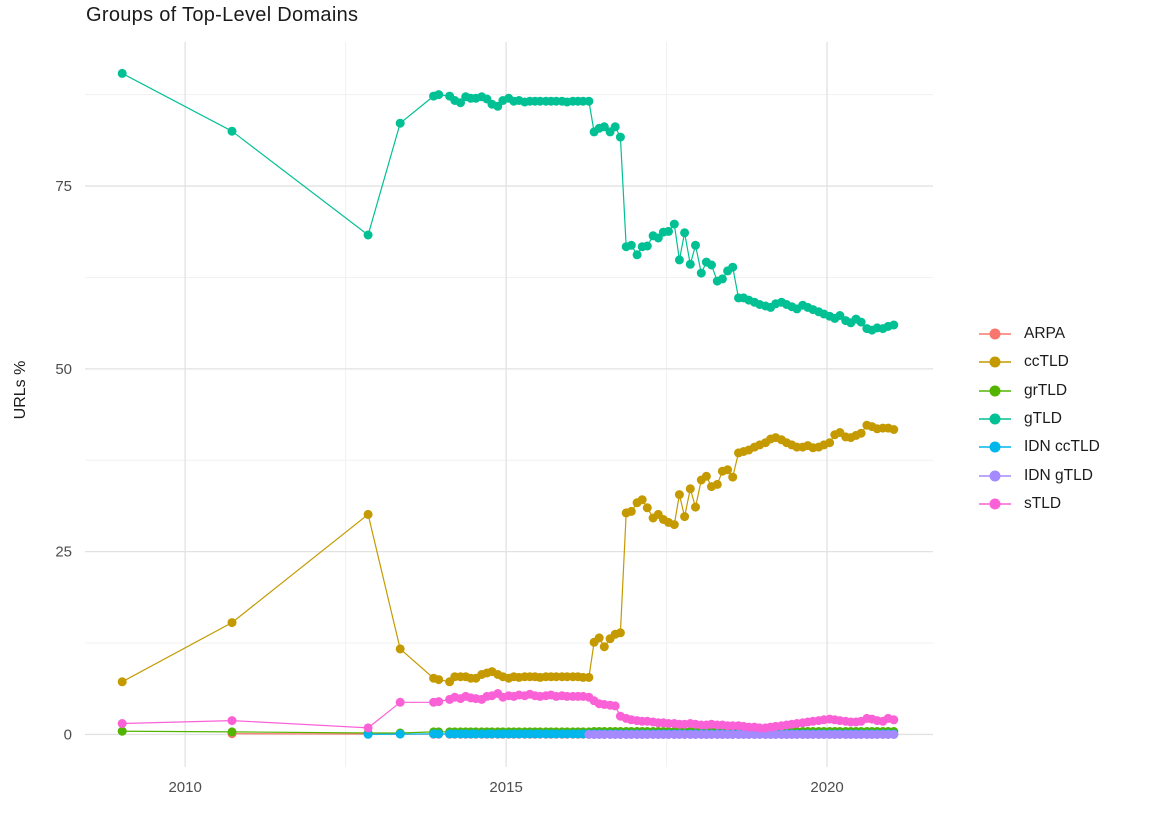 The image size is (1164, 827). Describe the element at coordinates (508, 711) in the screenshot. I see `series-stld` at that location.